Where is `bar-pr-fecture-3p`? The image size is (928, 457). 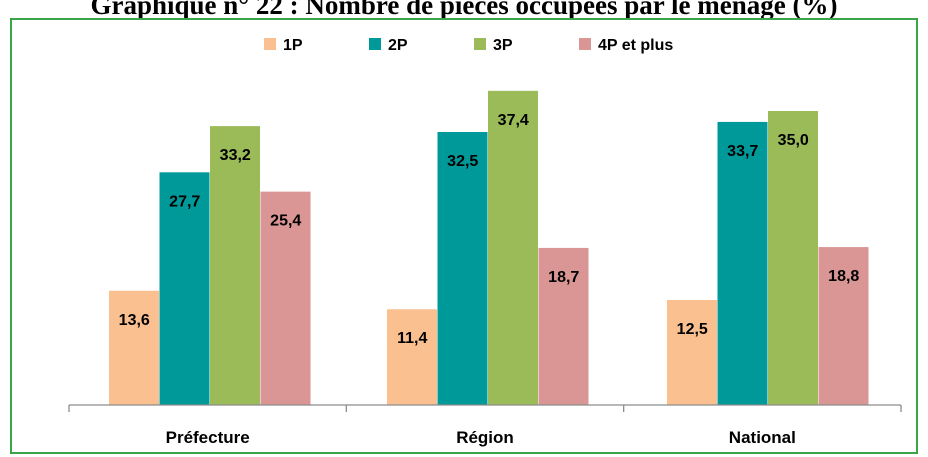 bar-pr-fecture-3p is located at coordinates (235, 266).